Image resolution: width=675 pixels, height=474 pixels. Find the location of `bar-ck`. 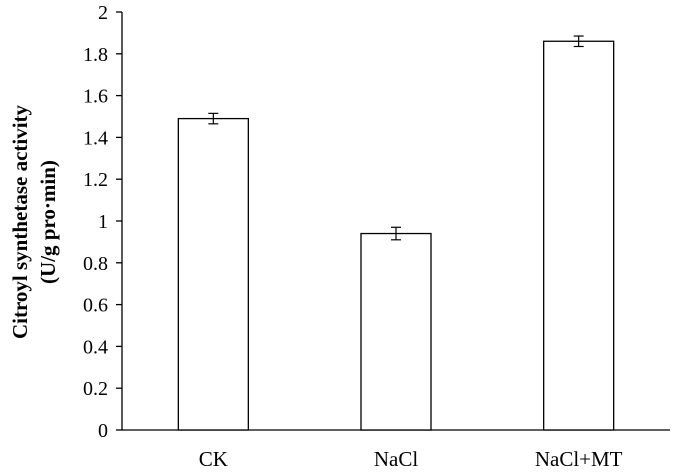

bar-ck is located at coordinates (213, 274).